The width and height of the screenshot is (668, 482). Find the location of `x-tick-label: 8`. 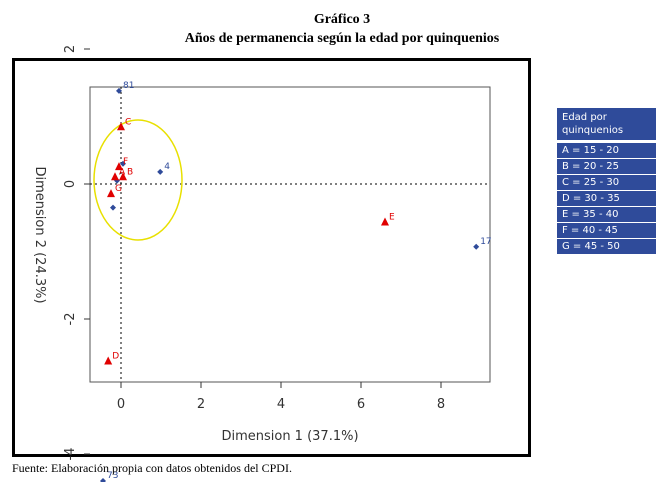

x-tick-label: 8 is located at coordinates (441, 404).